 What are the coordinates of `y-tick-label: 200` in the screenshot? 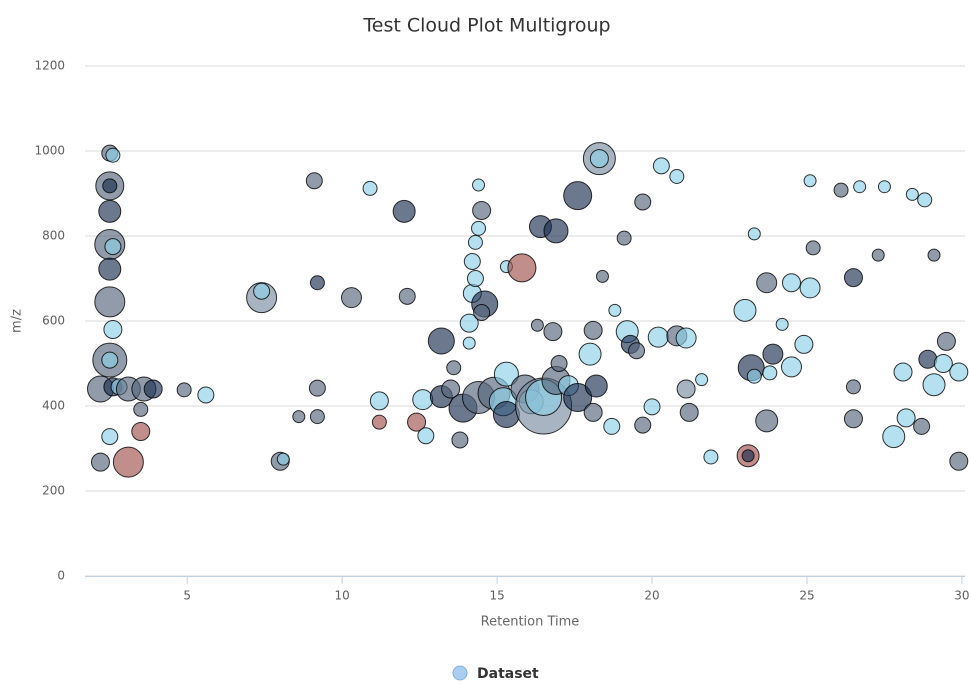 It's located at (53, 491).